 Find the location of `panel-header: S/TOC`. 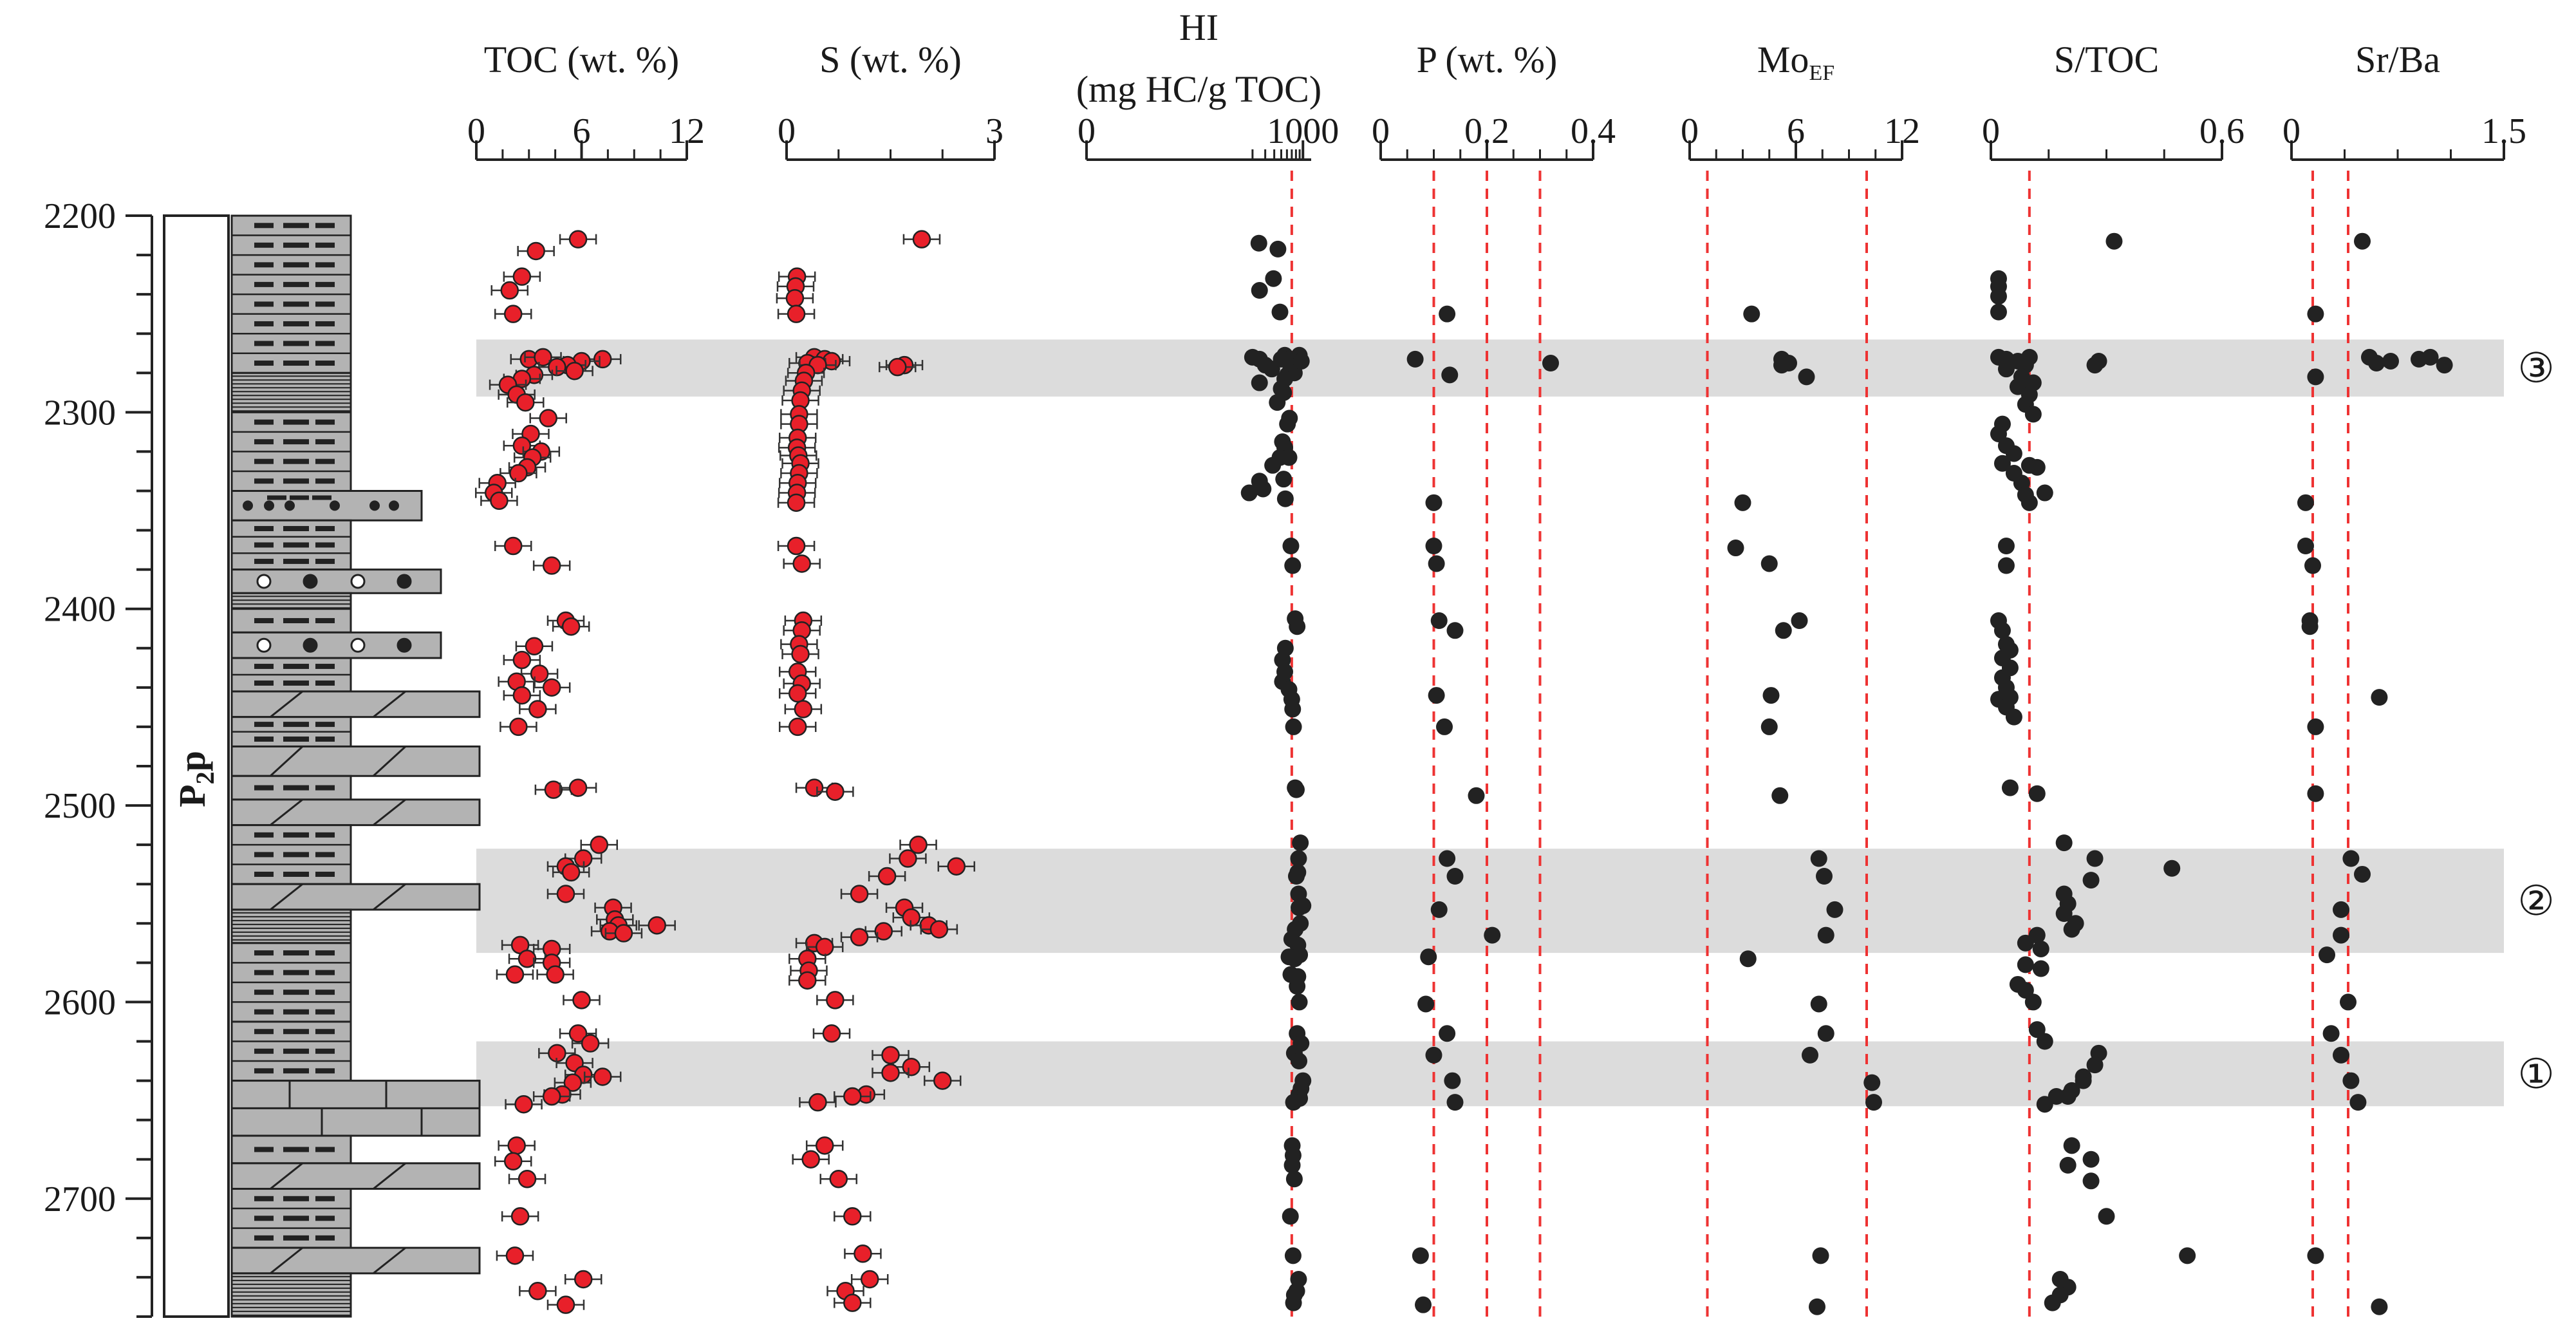

panel-header: S/TOC is located at coordinates (2106, 59).